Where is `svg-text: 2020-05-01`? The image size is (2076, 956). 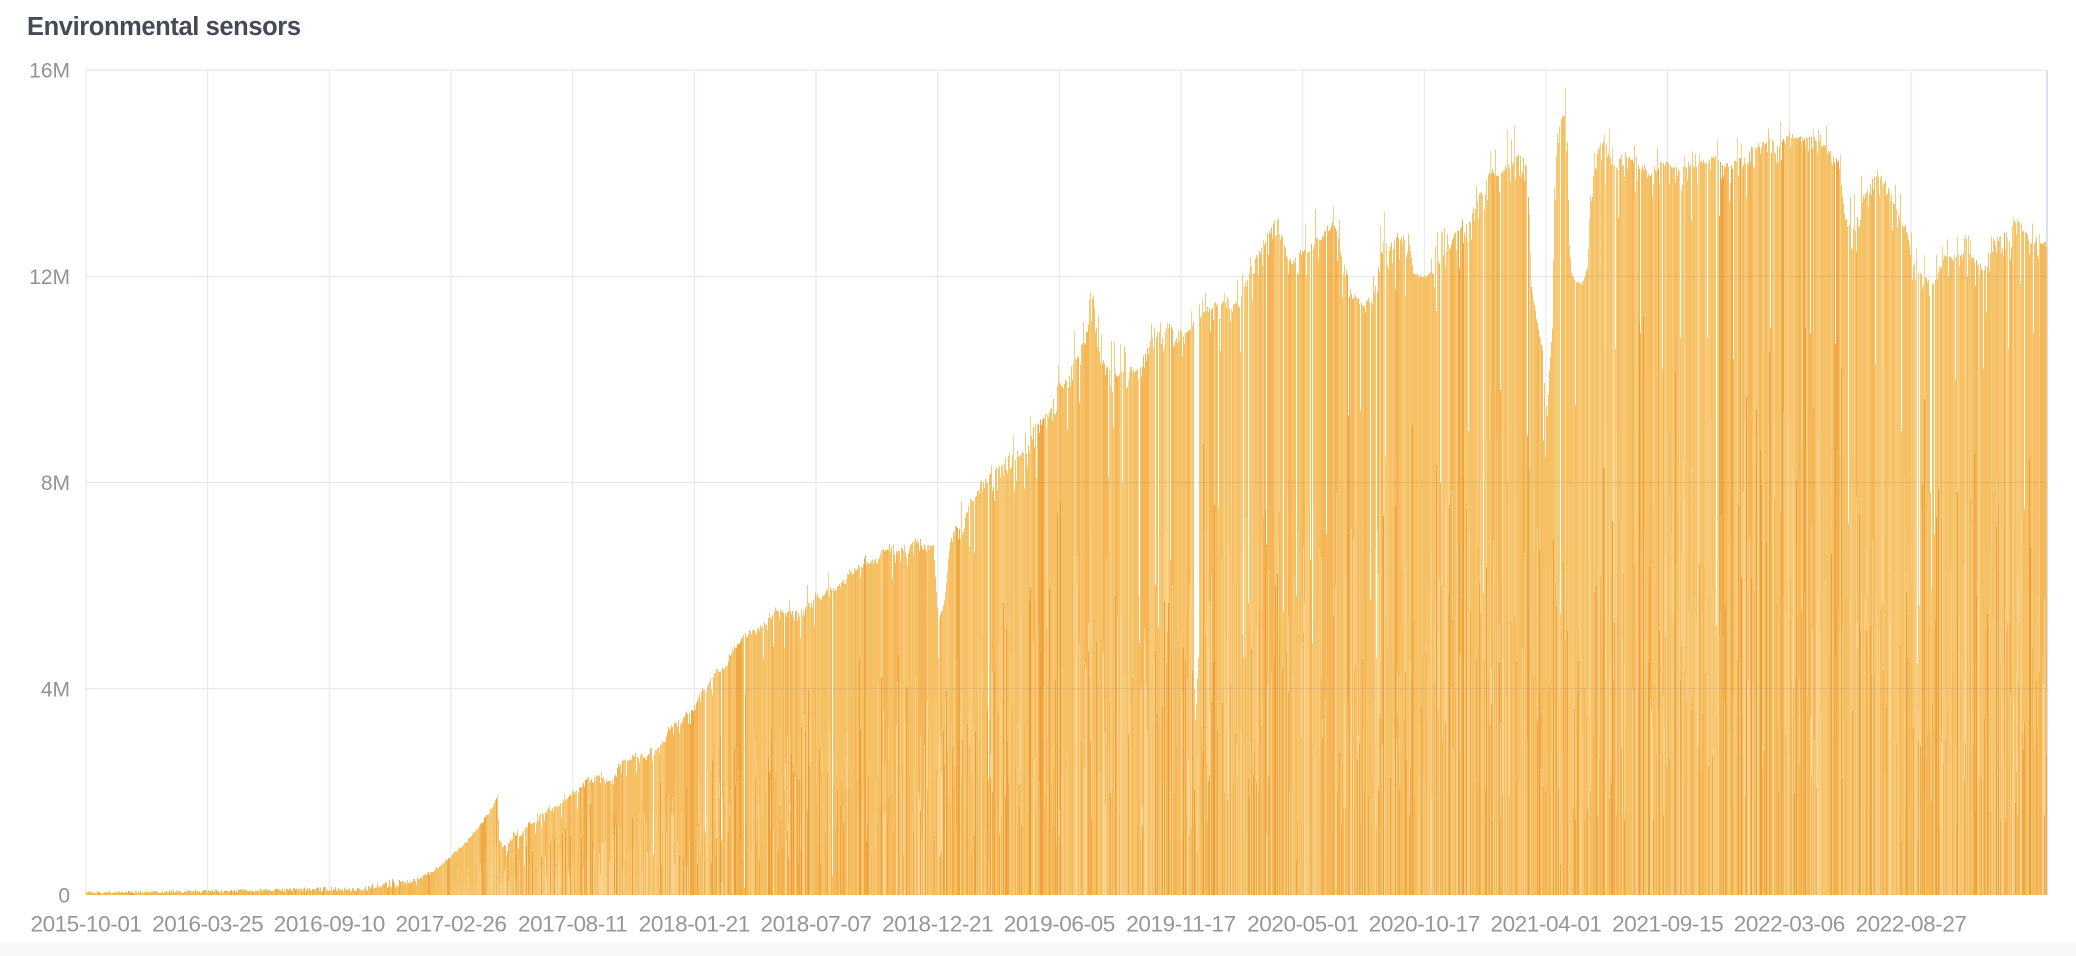
svg-text: 2020-05-01 is located at coordinates (1302, 924).